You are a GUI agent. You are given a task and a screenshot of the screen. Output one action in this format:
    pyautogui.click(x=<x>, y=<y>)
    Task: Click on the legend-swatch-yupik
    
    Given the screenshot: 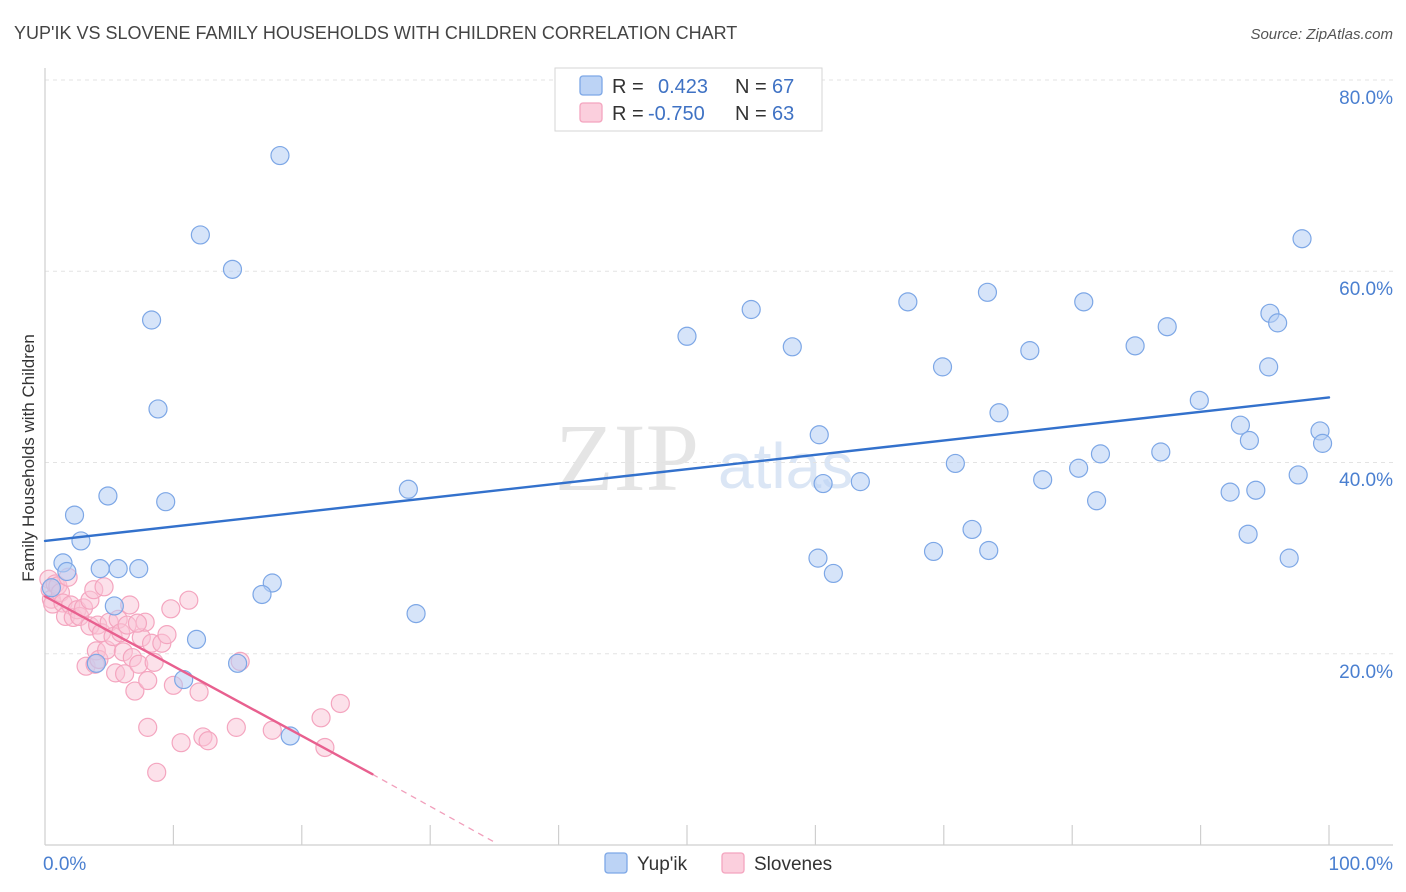 What is the action you would take?
    pyautogui.click(x=591, y=85)
    